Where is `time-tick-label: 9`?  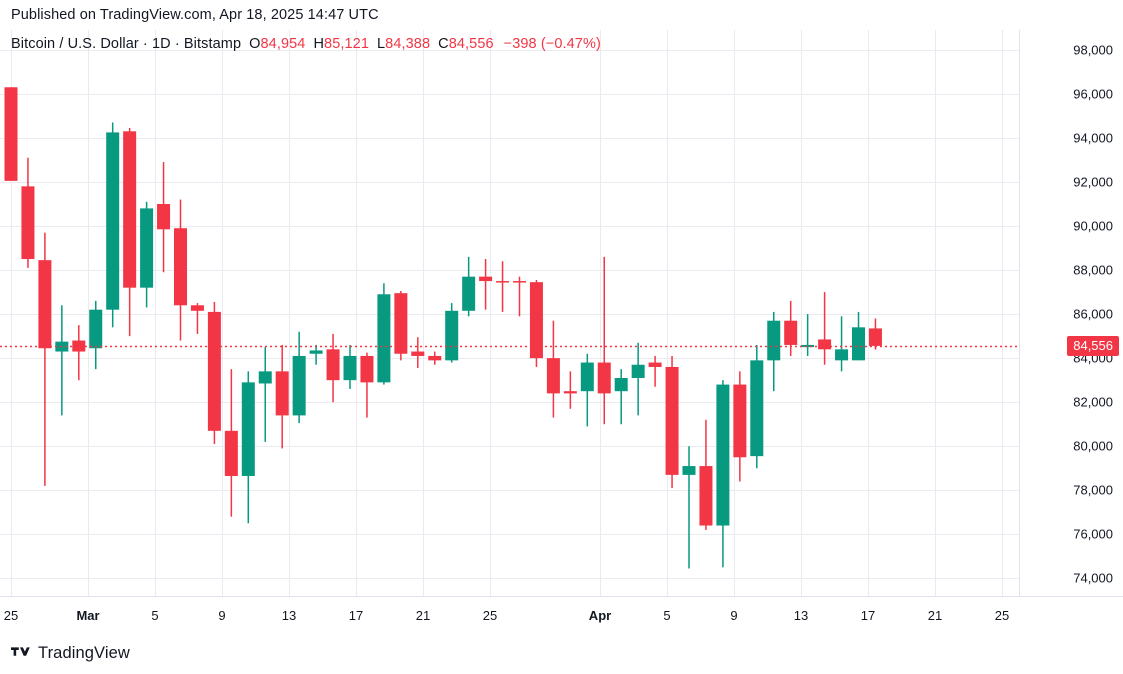
time-tick-label: 9 is located at coordinates (222, 615).